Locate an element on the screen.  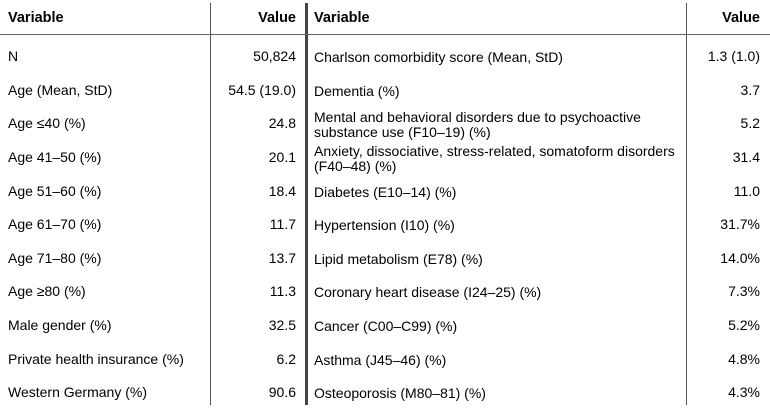
variable-cell: Age 41–50 (%) is located at coordinates (55, 157).